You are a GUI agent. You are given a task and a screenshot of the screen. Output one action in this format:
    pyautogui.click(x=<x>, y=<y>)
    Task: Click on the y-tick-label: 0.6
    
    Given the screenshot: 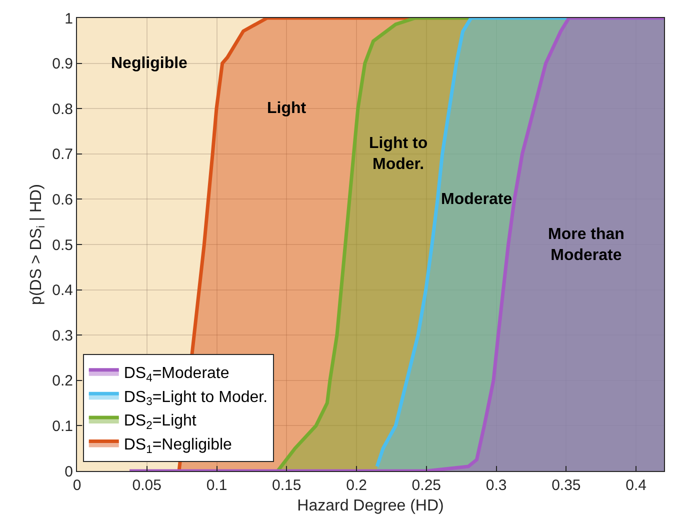 What is the action you would take?
    pyautogui.click(x=62, y=199)
    